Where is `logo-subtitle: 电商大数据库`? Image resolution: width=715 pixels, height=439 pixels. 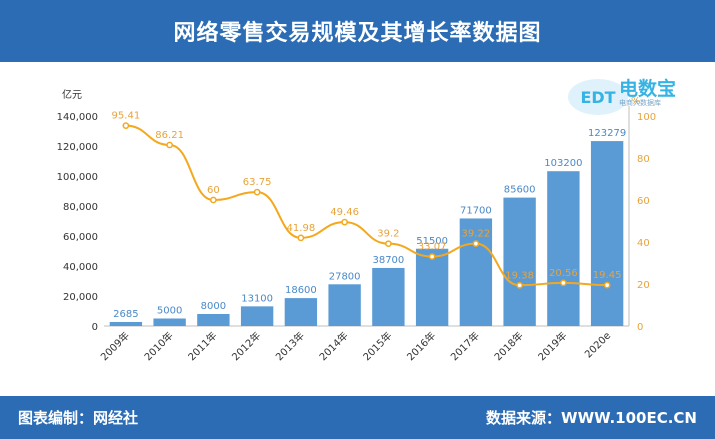 logo-subtitle: 电商大数据库 is located at coordinates (640, 103).